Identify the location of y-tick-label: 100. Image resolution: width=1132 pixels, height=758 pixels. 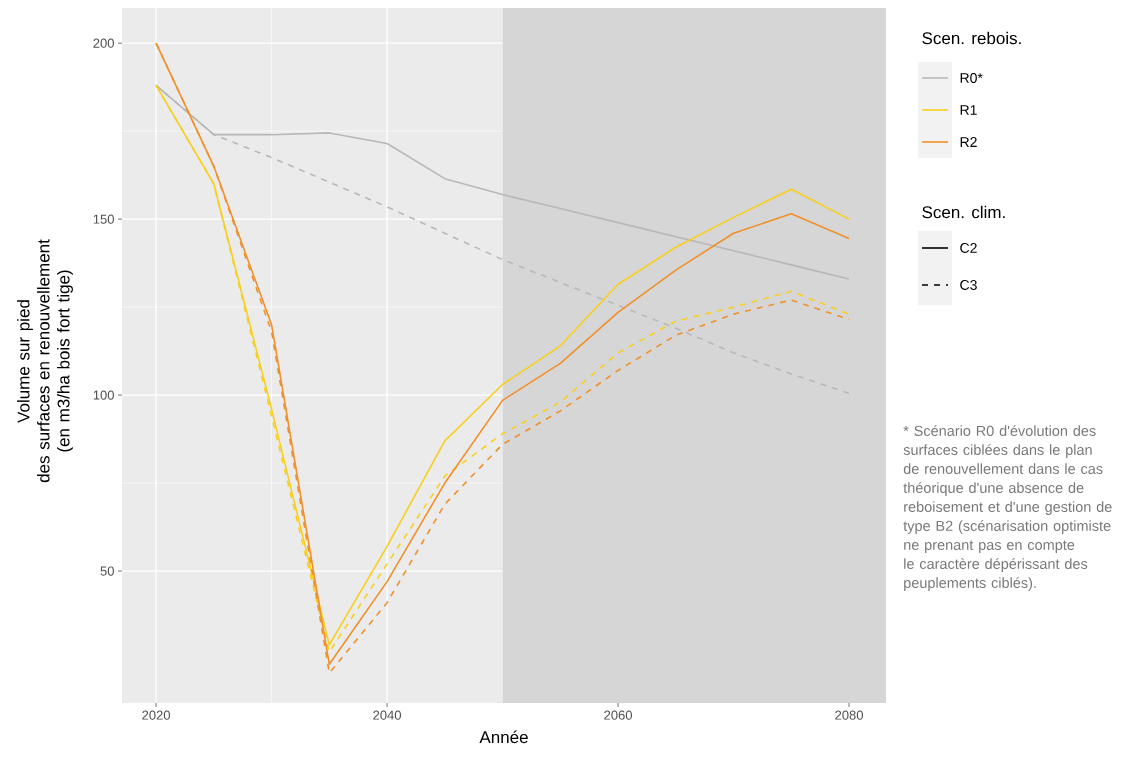
(103, 395).